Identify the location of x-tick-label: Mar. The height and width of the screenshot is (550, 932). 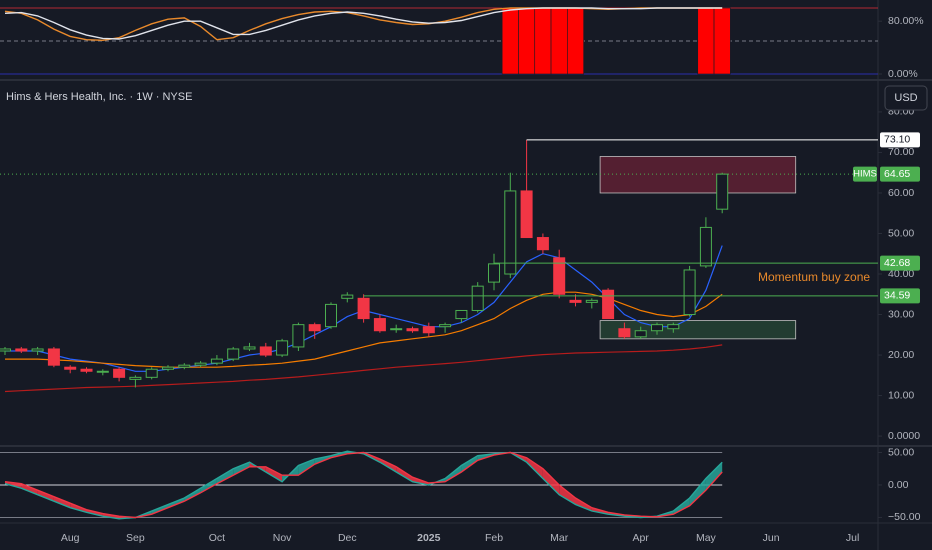
(559, 538).